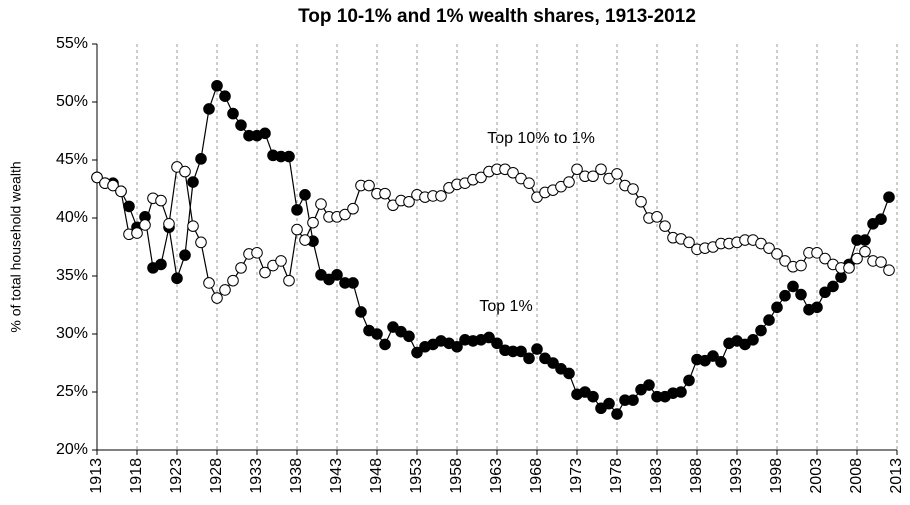 The height and width of the screenshot is (505, 910). I want to click on x-tick-label: 1983, so click(656, 476).